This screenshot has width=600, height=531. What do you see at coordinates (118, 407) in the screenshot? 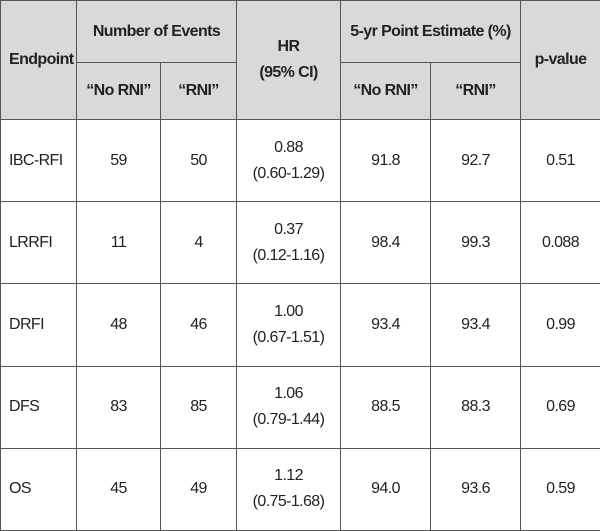
I see `events-cell: 83` at bounding box center [118, 407].